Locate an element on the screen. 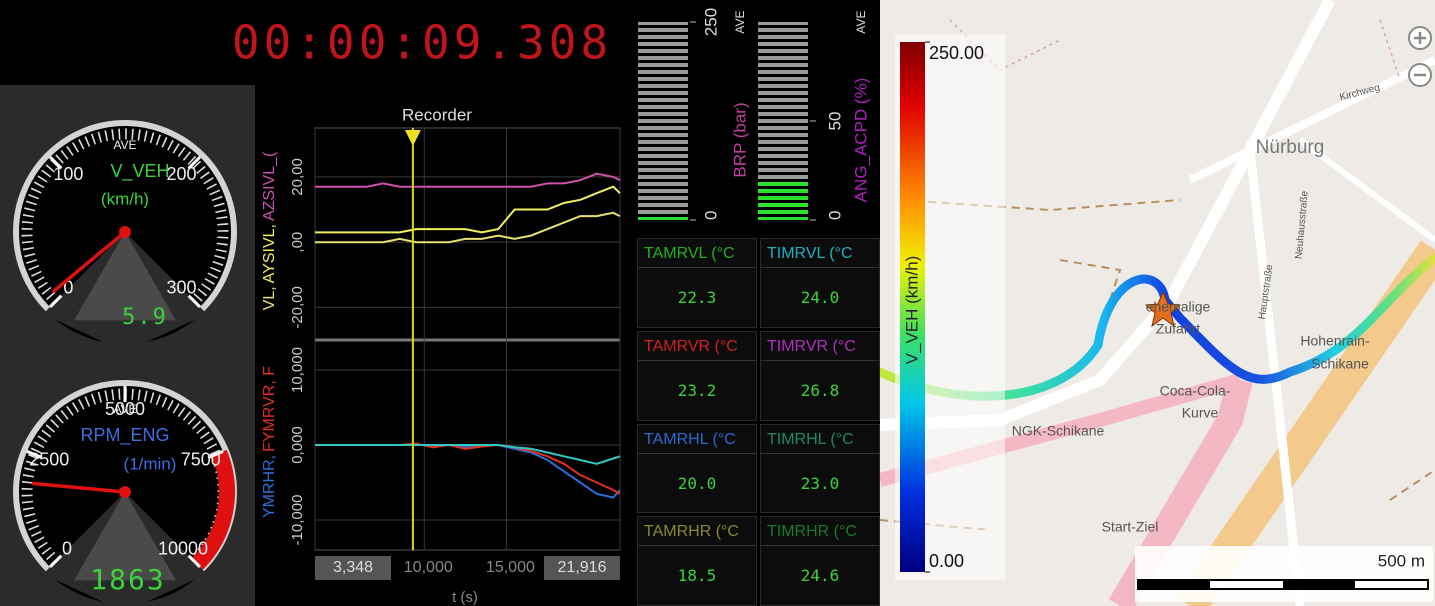 The height and width of the screenshot is (606, 1435). gauge-unit: (1/min) is located at coordinates (150, 463).